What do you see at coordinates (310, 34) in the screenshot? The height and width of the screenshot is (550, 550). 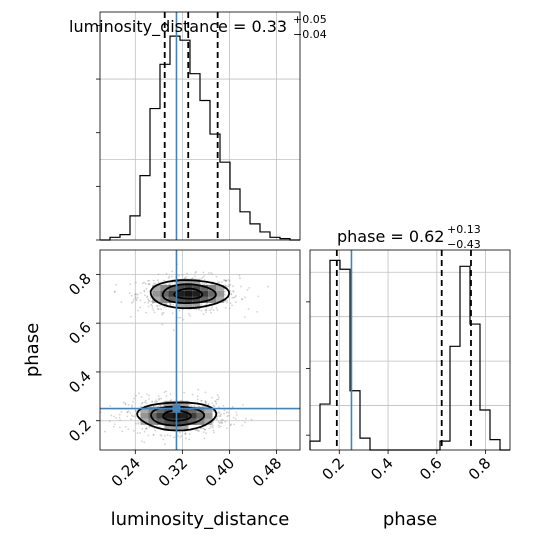 I see `luminosity-distance-title-lower: −0.04` at bounding box center [310, 34].